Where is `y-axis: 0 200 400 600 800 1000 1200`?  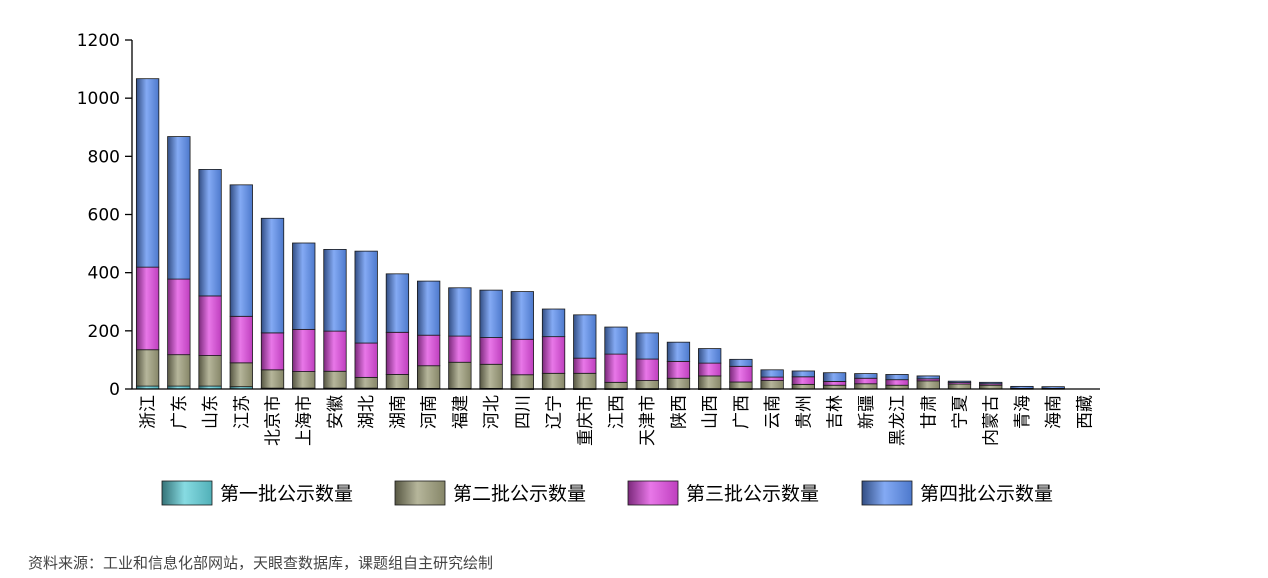 y-axis: 0 200 400 600 800 1000 1200 is located at coordinates (105, 215).